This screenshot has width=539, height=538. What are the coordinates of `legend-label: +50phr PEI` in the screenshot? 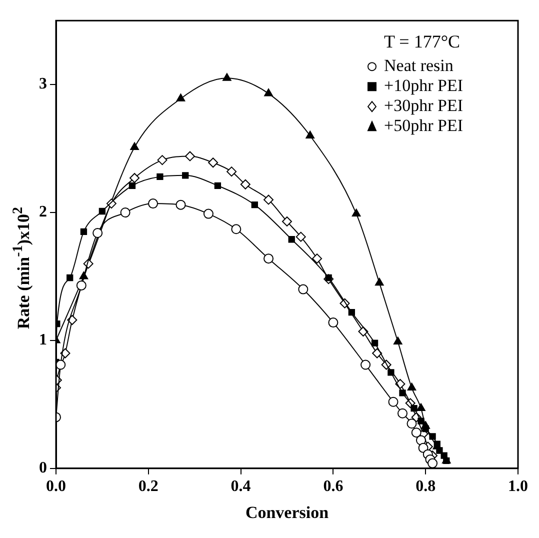 It's located at (424, 126).